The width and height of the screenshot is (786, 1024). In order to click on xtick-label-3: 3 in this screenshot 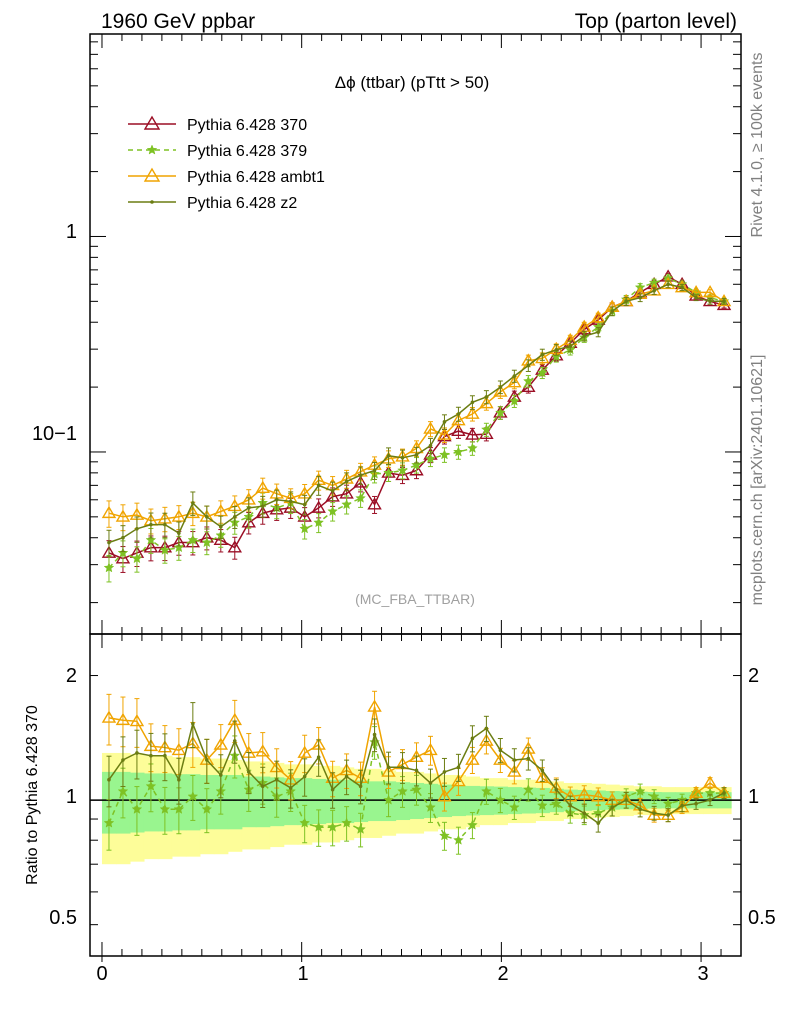, I will do `click(702, 974)`.